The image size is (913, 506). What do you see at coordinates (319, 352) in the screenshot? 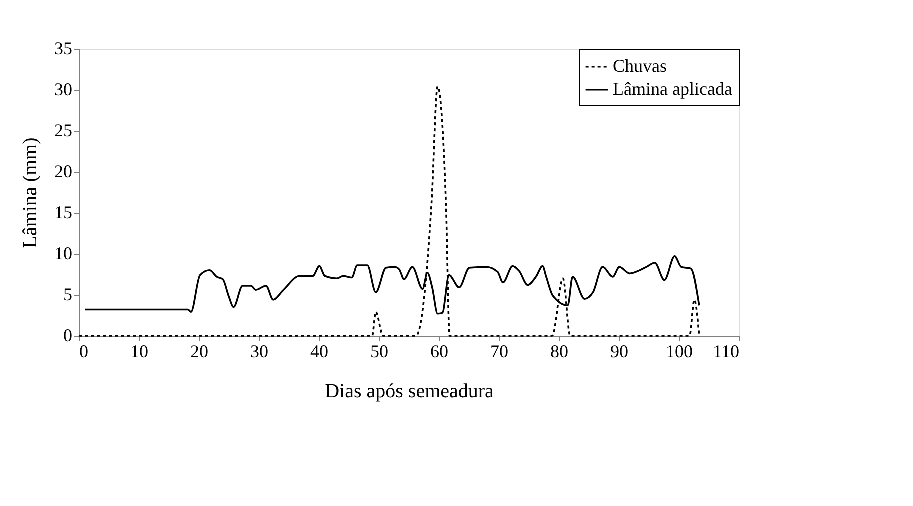
I see `x-tick-label: 40` at bounding box center [319, 352].